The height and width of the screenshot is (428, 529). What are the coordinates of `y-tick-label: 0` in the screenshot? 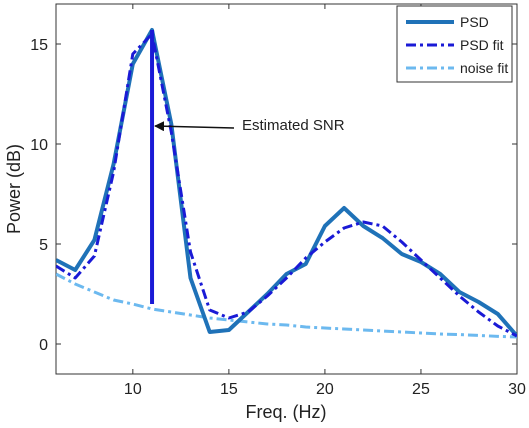 It's located at (43, 345).